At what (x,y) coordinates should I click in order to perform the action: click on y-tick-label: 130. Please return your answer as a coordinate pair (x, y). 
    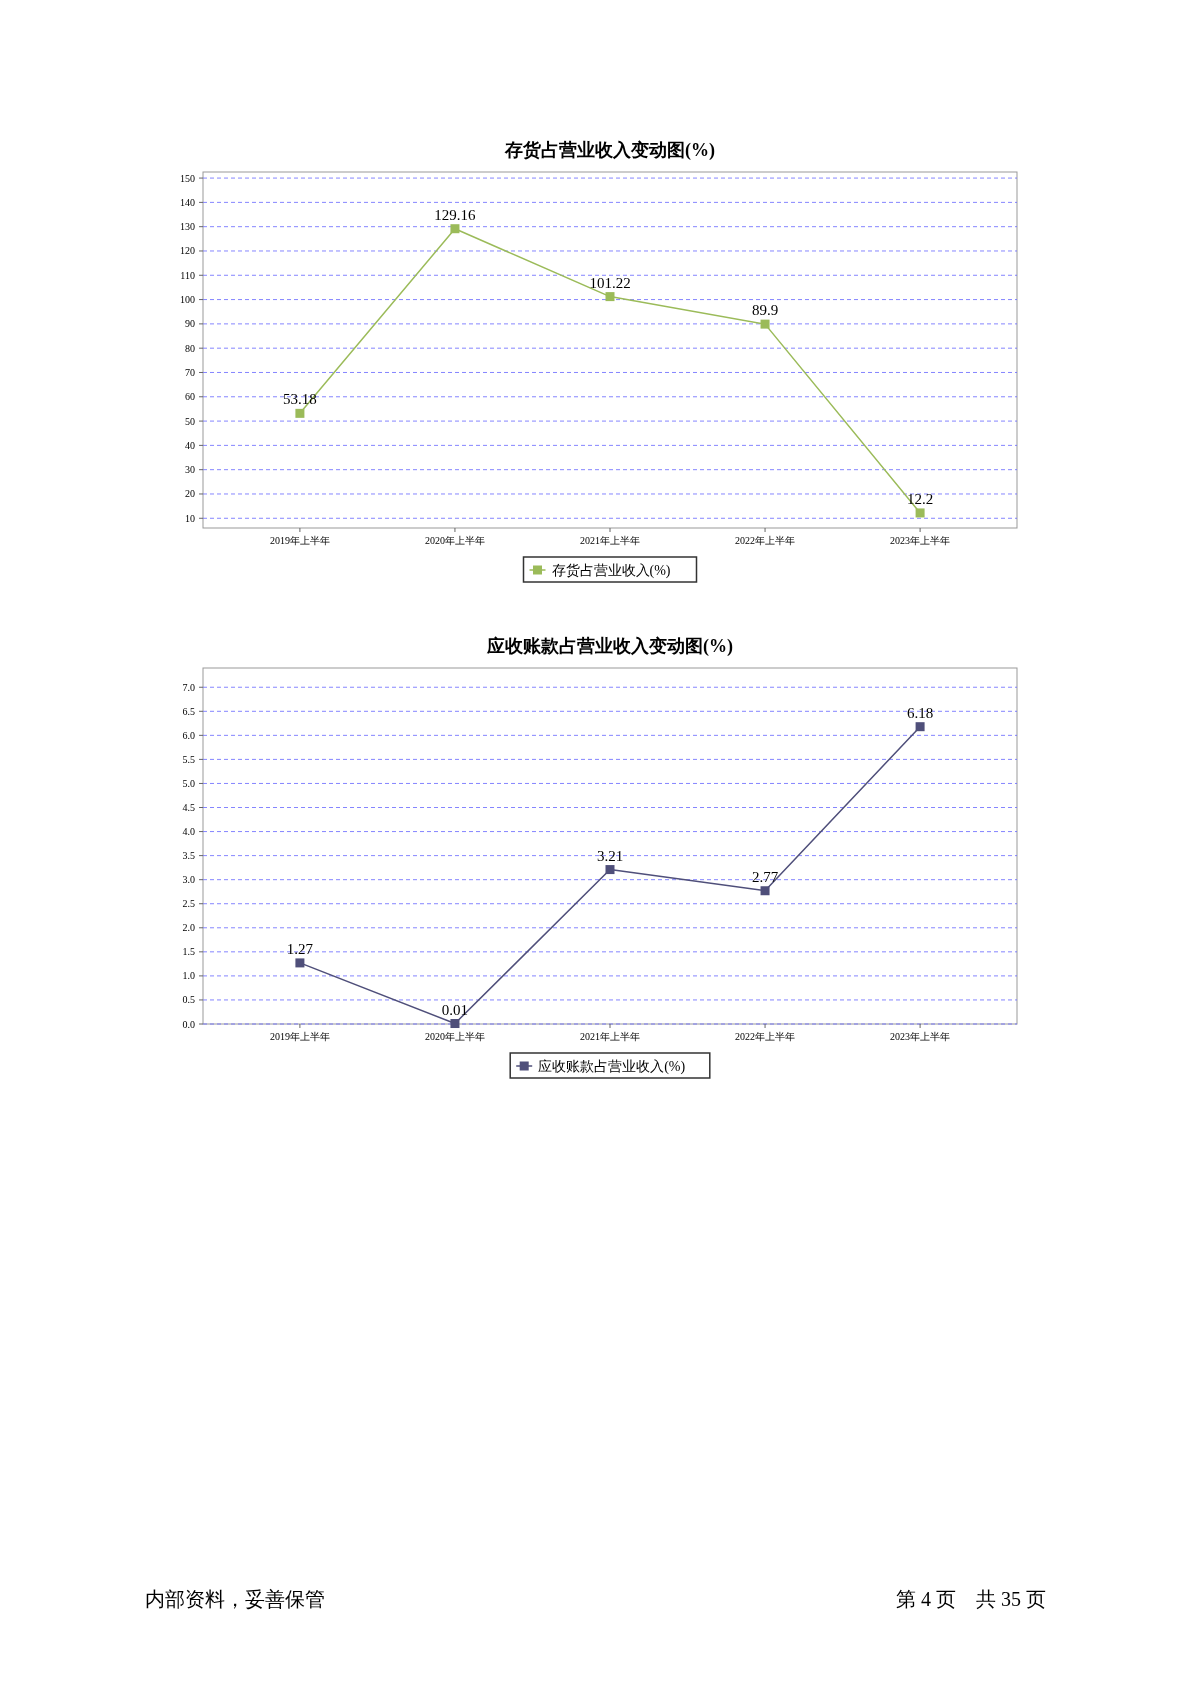
    Looking at the image, I should click on (187, 227).